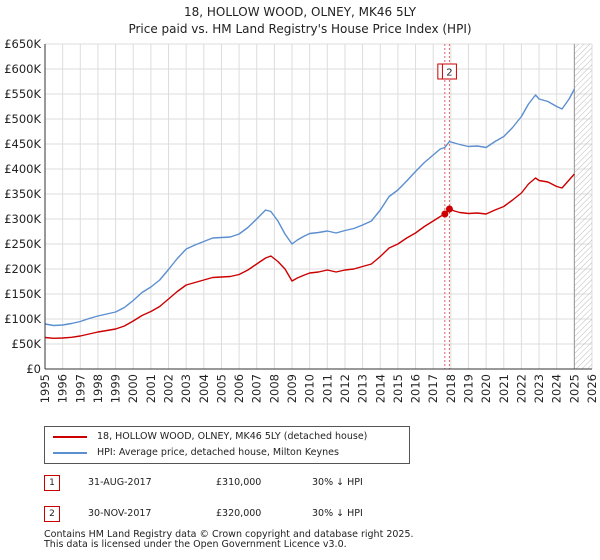  Describe the element at coordinates (204, 388) in the screenshot. I see `x-tick-label: 2004` at that location.